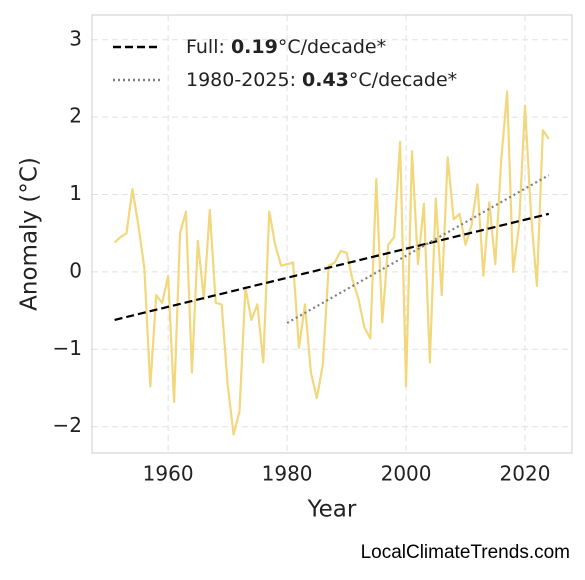  I want to click on legend-label: 1980-2025: 0.43°C/decade*, so click(321, 80).